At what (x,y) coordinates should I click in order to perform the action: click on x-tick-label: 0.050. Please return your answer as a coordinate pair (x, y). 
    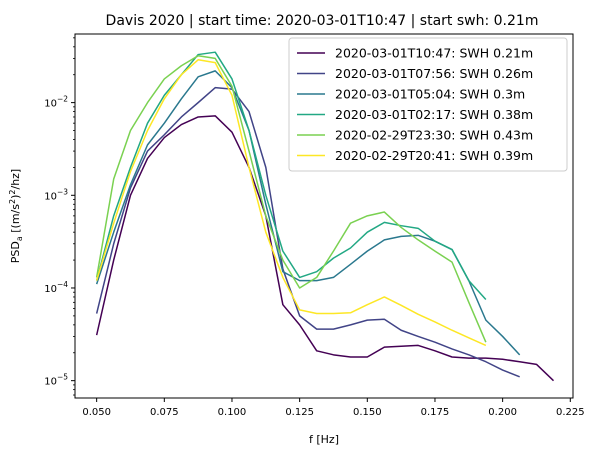
    Looking at the image, I should click on (96, 412).